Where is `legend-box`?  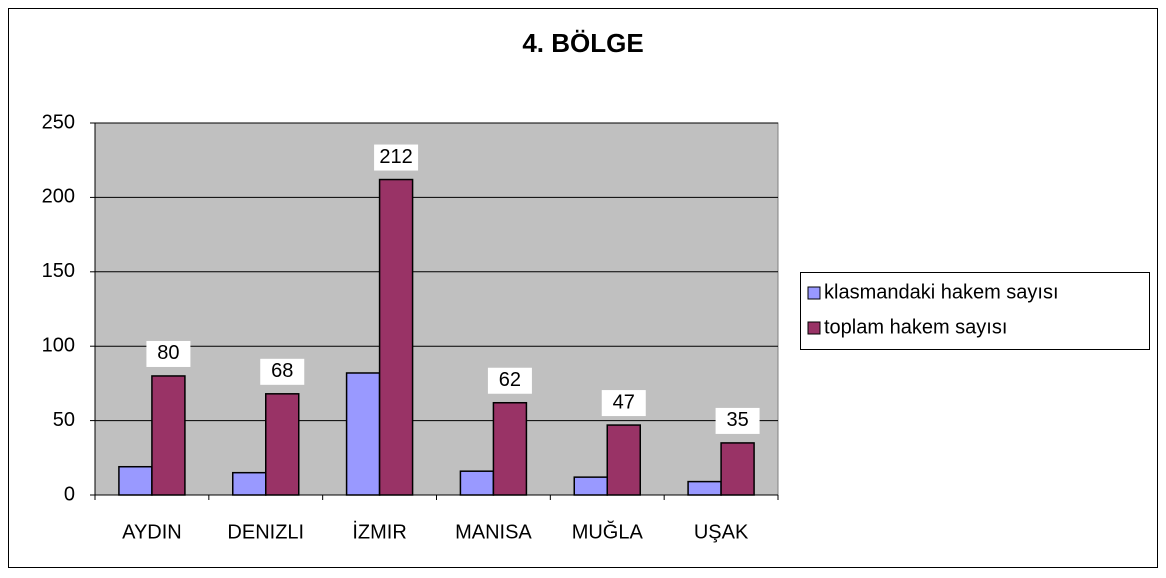
legend-box is located at coordinates (975, 311).